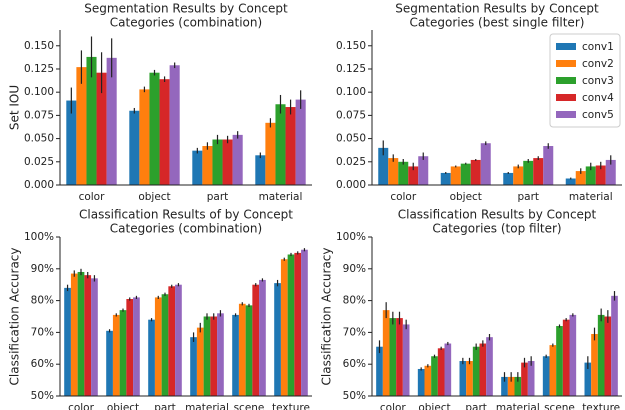 The width and height of the screenshot is (625, 410). What do you see at coordinates (351, 69) in the screenshot?
I see `y-tick-label: 0.125` at bounding box center [351, 69].